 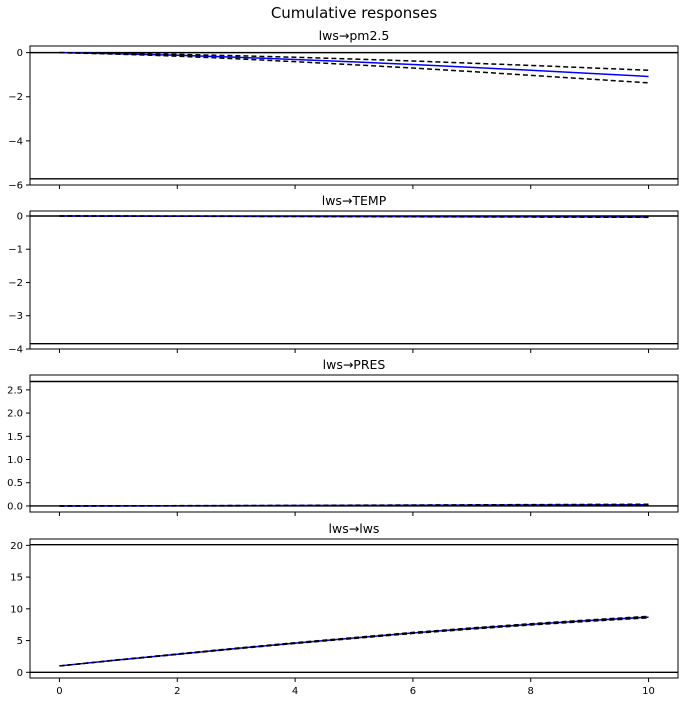 What do you see at coordinates (15, 250) in the screenshot?
I see `y-tick-label: −1` at bounding box center [15, 250].